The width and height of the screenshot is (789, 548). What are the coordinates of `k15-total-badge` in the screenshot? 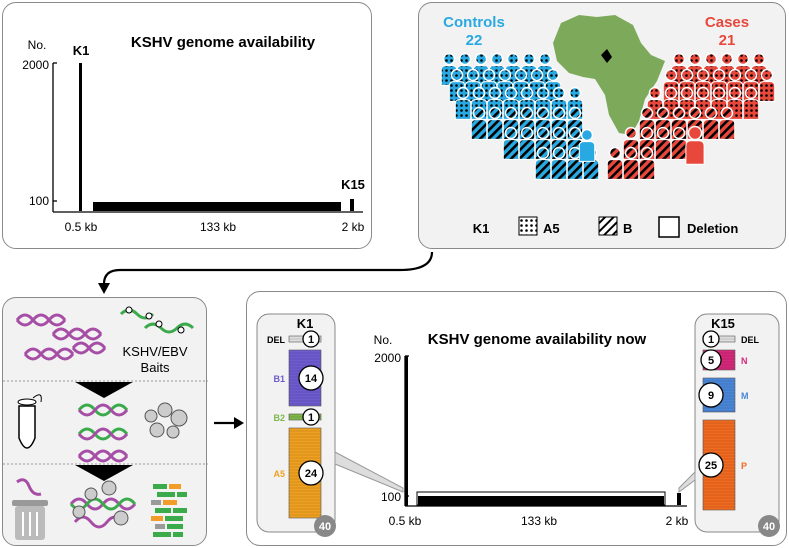 It's located at (769, 526).